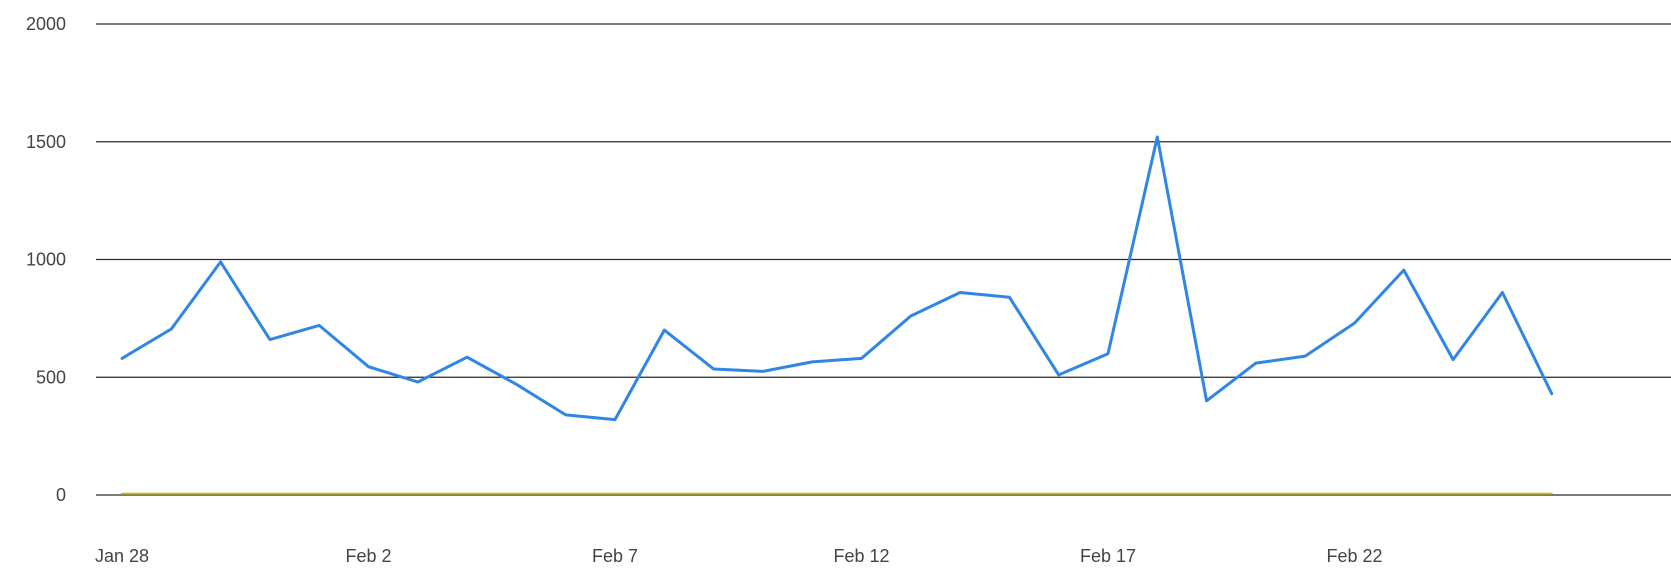  I want to click on x-axis-ticks: Jan 28 Feb 2 Feb 7 Feb 12 Feb 17 Feb 22, so click(739, 556).